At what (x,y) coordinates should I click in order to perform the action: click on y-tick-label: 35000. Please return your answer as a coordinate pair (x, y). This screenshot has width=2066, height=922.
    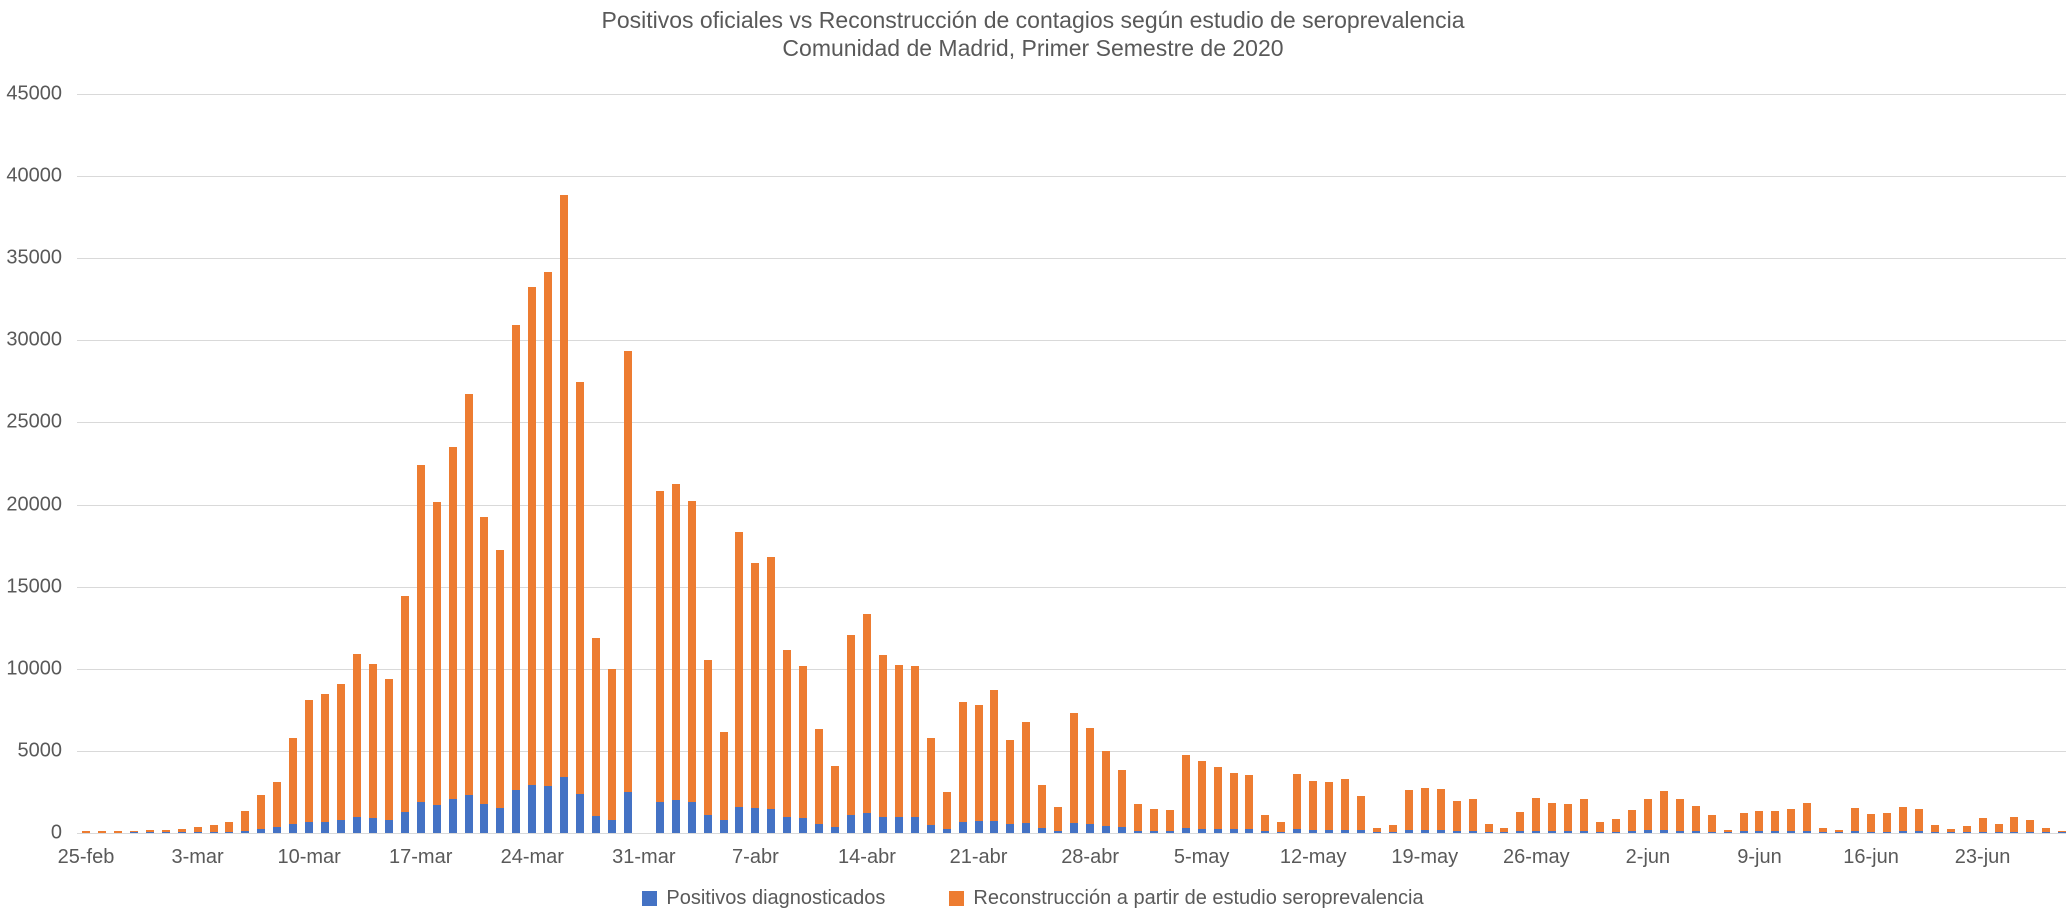
    Looking at the image, I should click on (34, 257).